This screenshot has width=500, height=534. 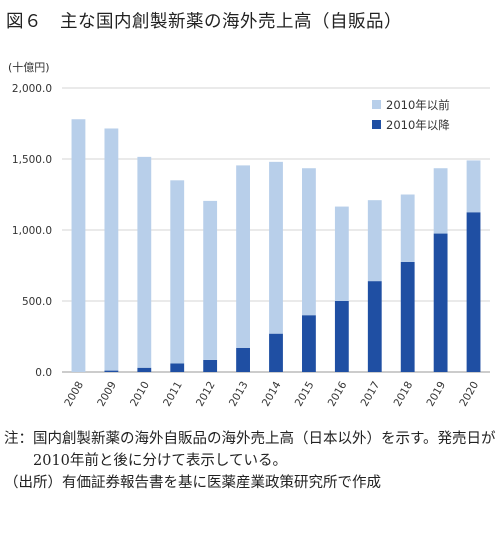 What do you see at coordinates (43, 373) in the screenshot?
I see `y-tick-label: 0.0` at bounding box center [43, 373].